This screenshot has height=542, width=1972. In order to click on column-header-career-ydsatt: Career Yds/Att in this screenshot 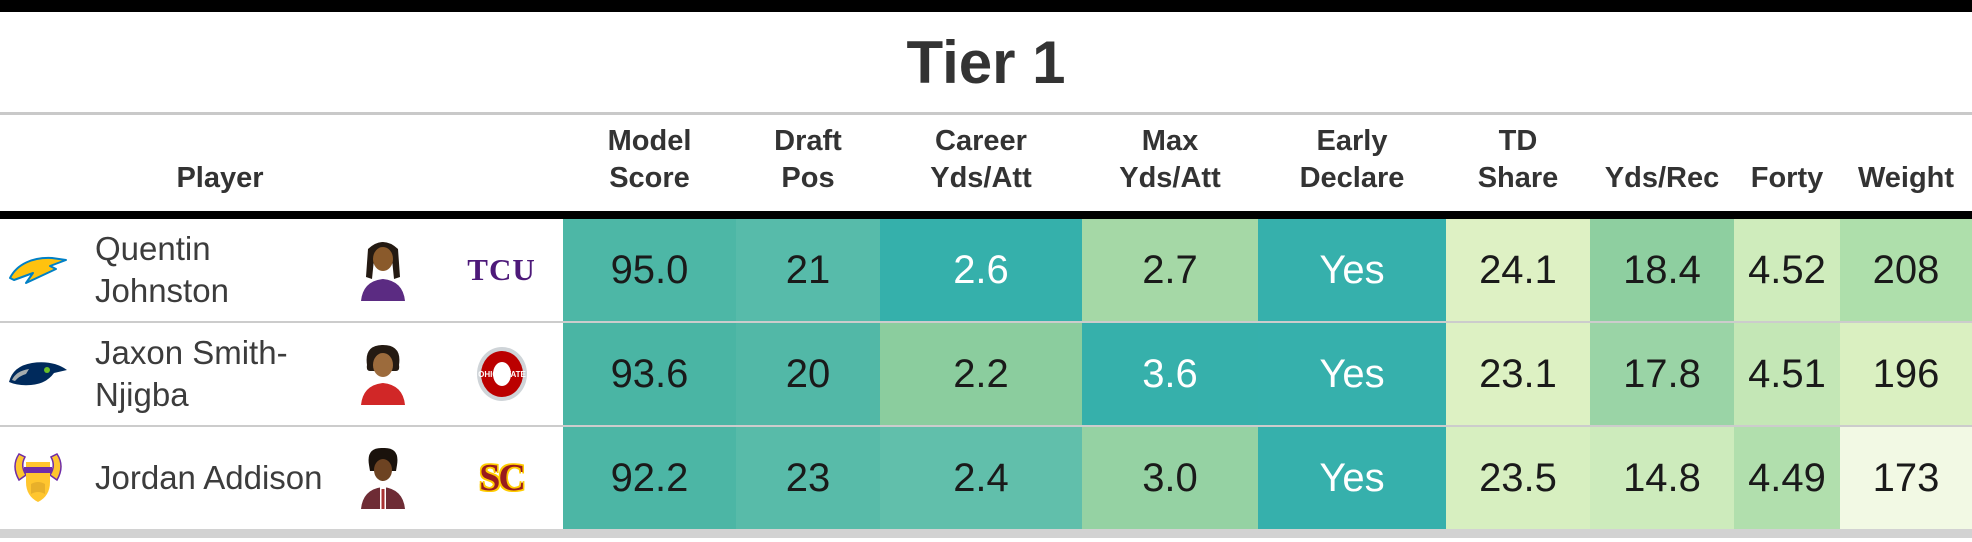, I will do `click(981, 159)`.